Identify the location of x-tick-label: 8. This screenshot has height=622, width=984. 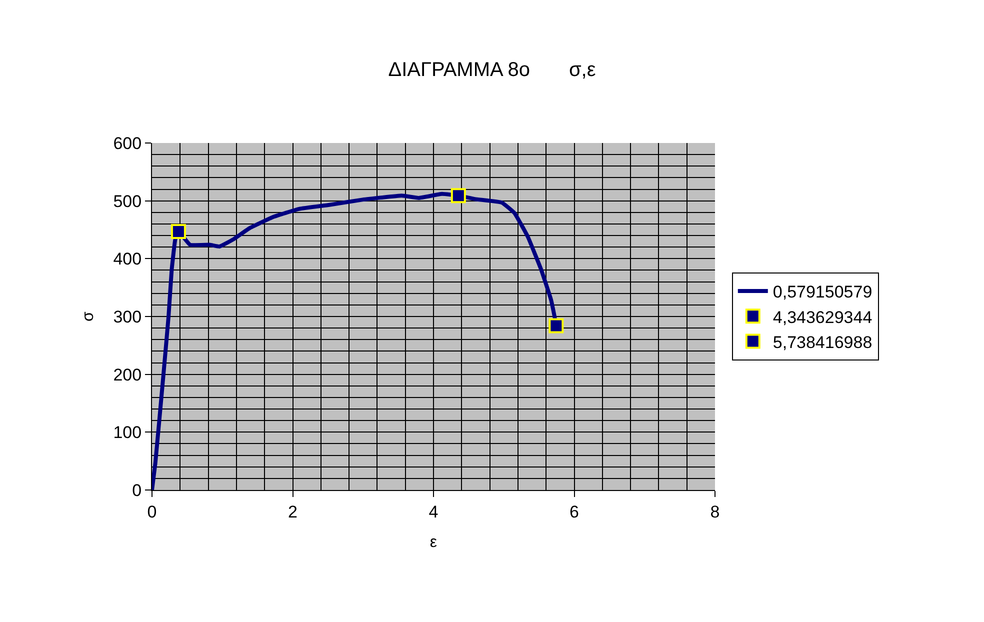
(715, 512).